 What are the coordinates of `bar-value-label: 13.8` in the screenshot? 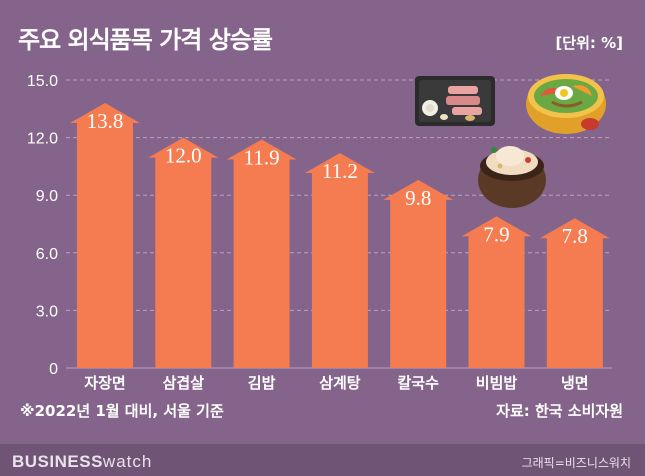 It's located at (105, 121).